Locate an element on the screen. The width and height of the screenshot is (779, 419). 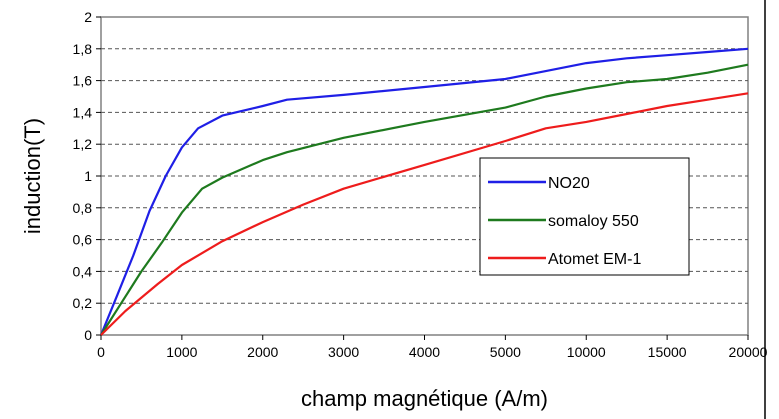
x-tick-label: 0 is located at coordinates (101, 352).